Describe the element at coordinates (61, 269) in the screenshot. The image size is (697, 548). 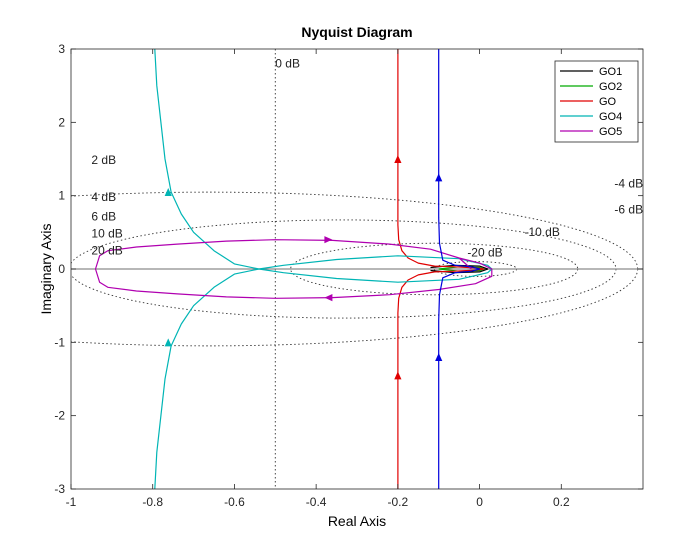
I see `y-tick-label: 0` at that location.